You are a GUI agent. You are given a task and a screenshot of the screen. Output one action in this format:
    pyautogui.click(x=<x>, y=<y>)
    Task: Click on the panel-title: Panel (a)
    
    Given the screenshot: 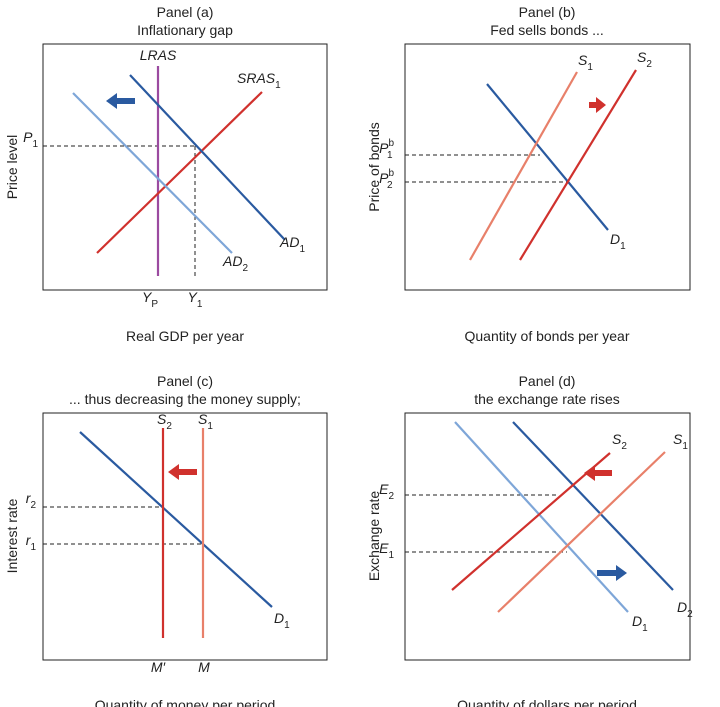 What is the action you would take?
    pyautogui.click(x=185, y=12)
    